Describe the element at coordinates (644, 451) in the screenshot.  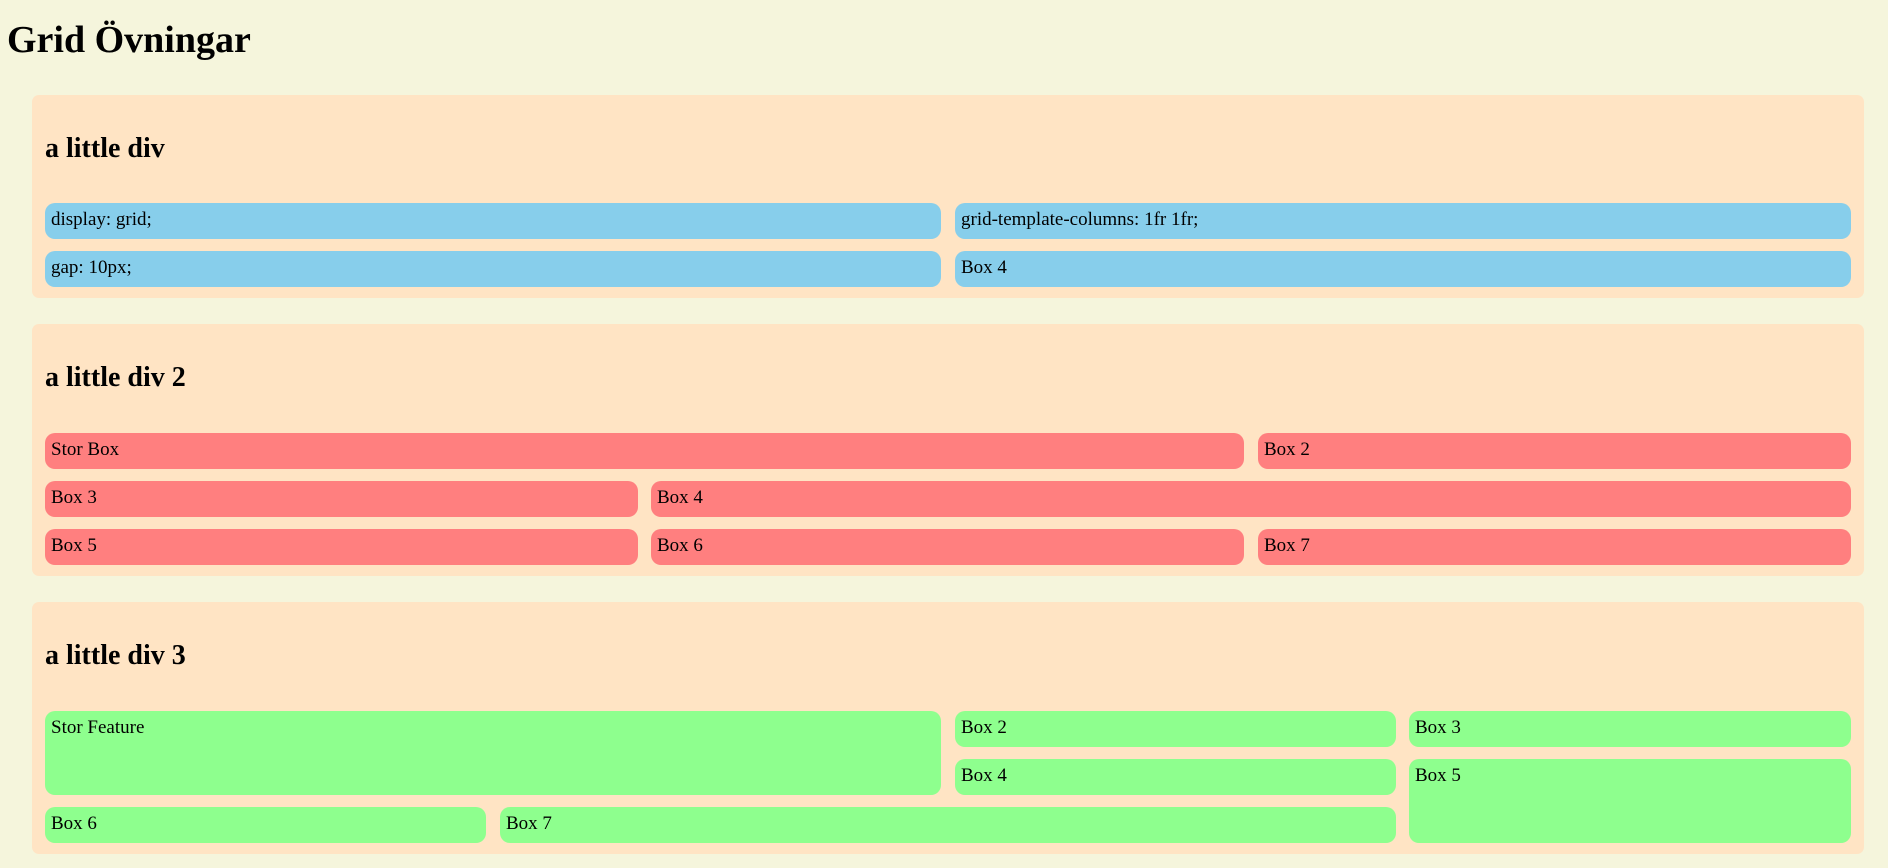
I see `grid2-box-stor: Stor Box` at that location.